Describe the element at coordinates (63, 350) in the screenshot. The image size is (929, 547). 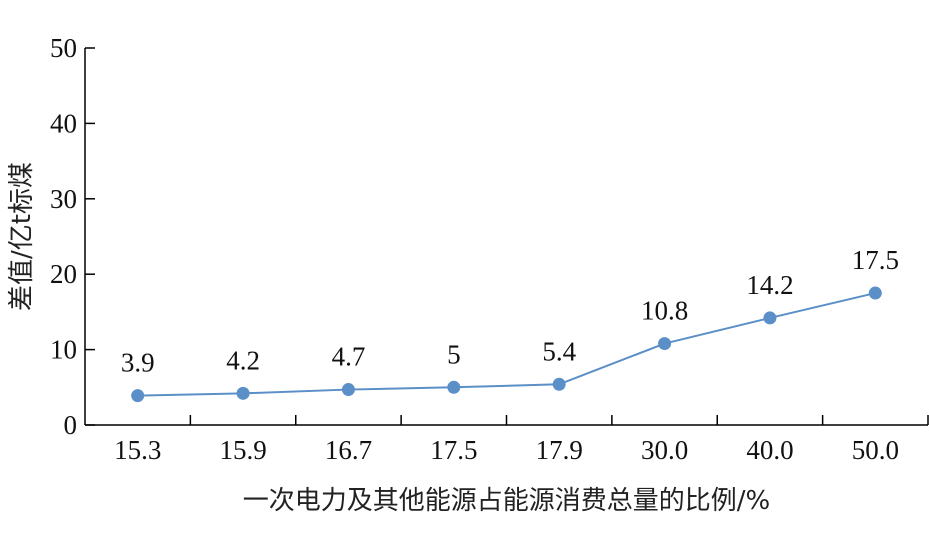
I see `y-tick-label: 10` at that location.